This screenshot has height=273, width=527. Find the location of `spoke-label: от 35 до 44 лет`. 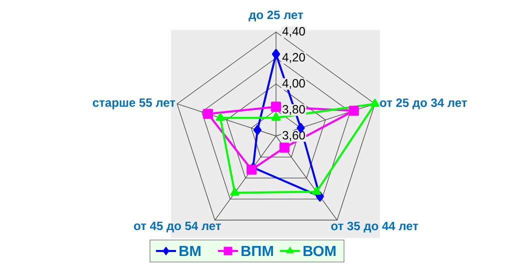

spoke-label: от 35 до 44 лет is located at coordinates (374, 227).